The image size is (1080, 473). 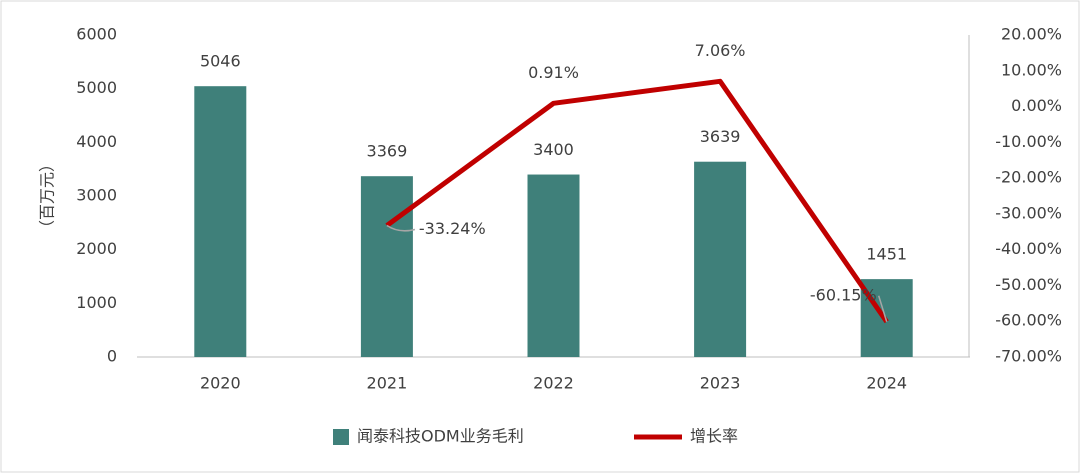 What do you see at coordinates (440, 436) in the screenshot?
I see `legend-label: 闻泰科技ODM业务毛利` at bounding box center [440, 436].